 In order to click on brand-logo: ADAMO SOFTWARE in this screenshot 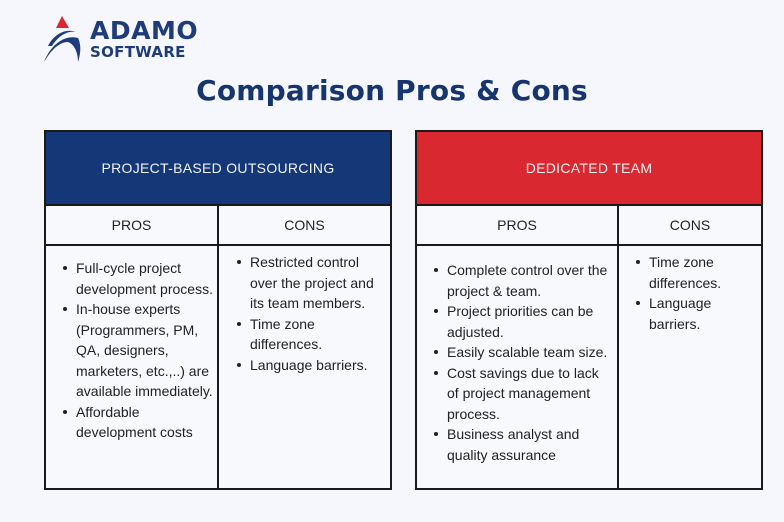, I will do `click(120, 39)`.